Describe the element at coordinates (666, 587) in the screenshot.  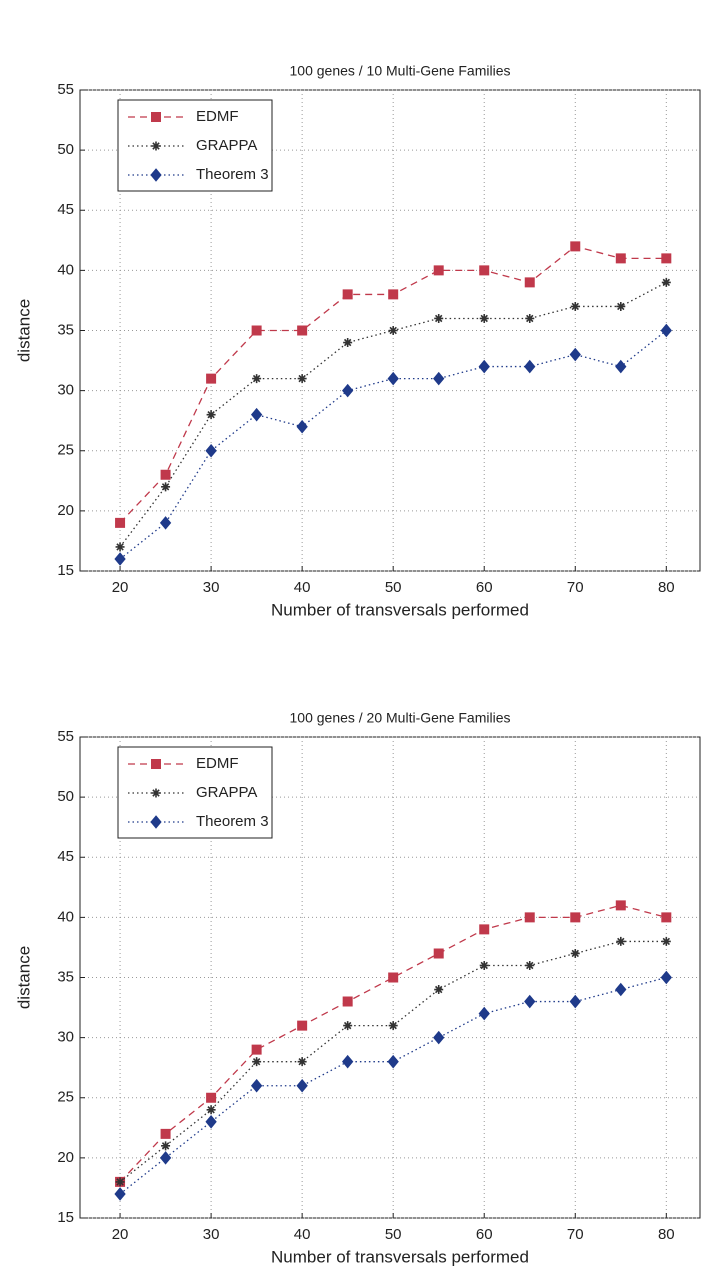
I see `x-tick-label: 80` at that location.